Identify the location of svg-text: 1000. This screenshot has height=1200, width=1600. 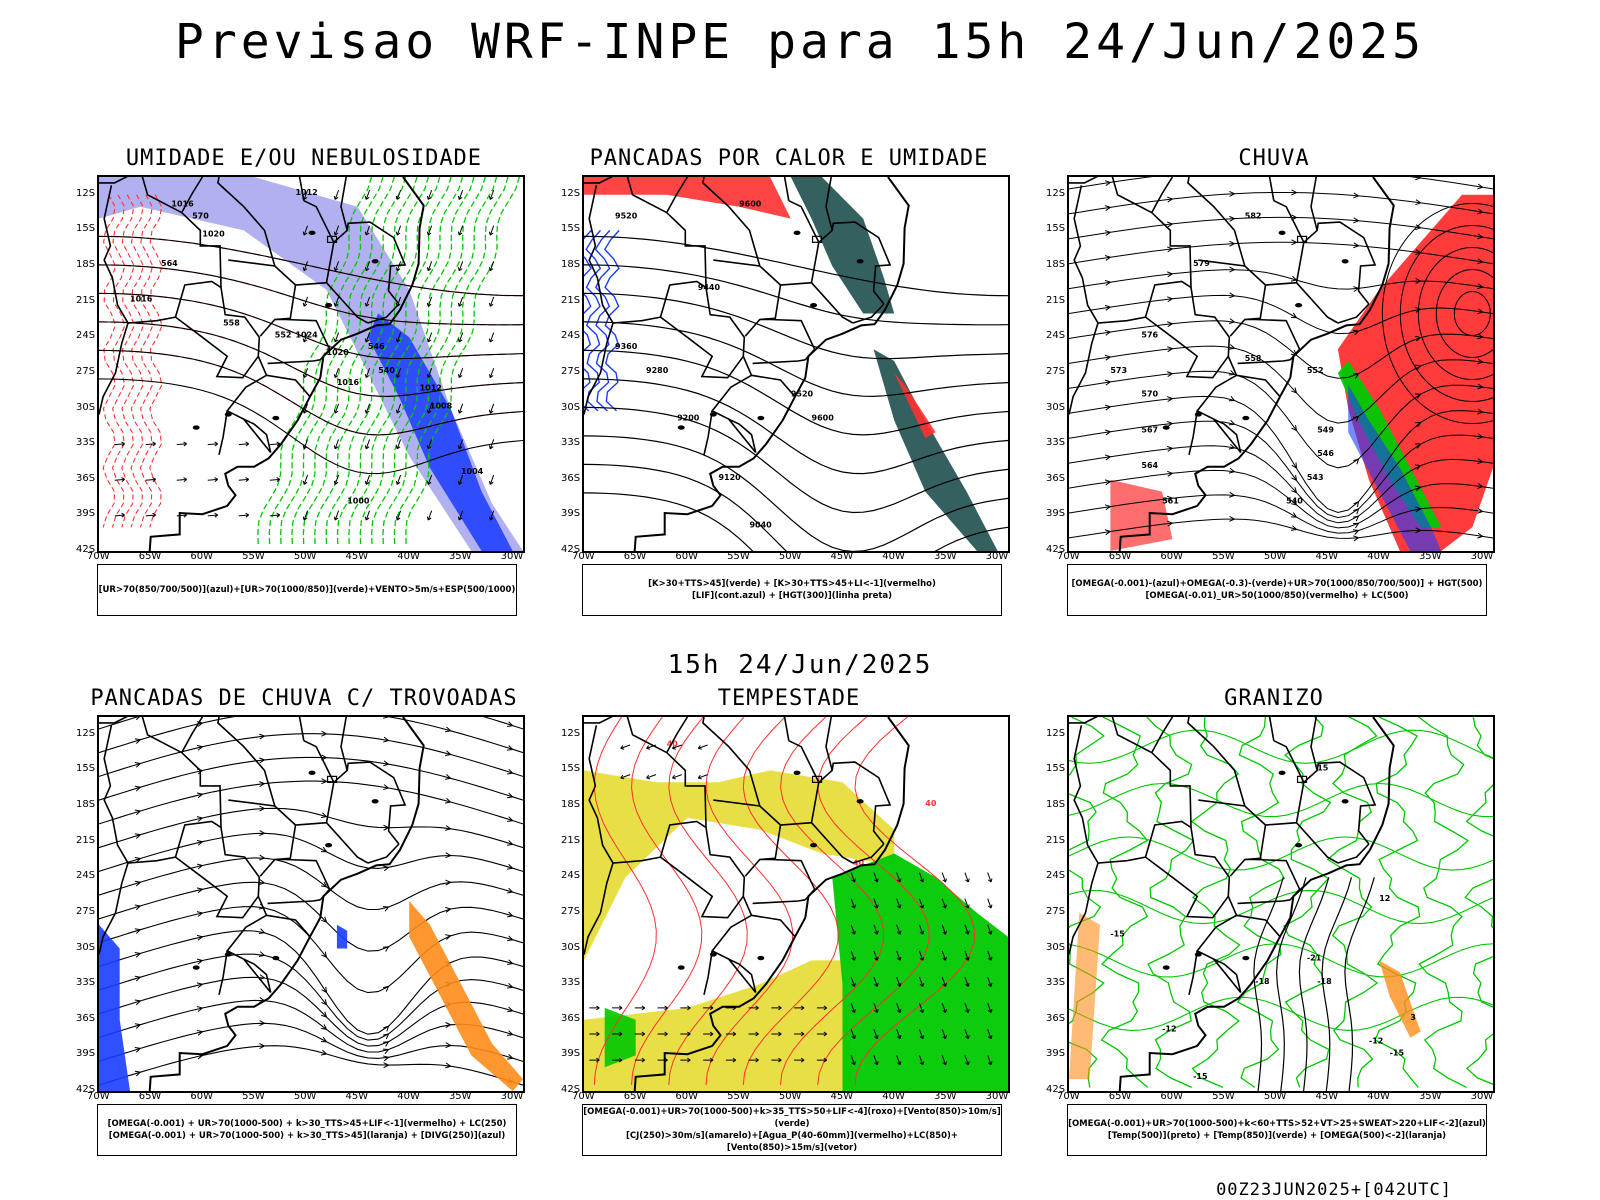
(358, 501).